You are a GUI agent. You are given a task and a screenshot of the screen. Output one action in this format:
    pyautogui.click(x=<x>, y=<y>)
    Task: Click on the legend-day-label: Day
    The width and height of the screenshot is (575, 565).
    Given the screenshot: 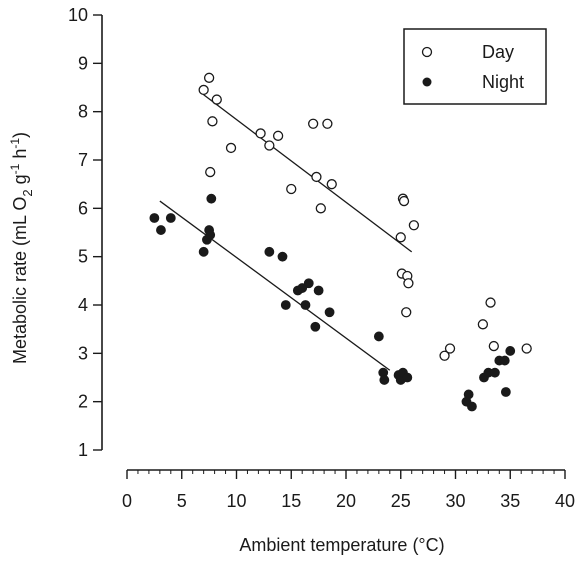 What is the action you would take?
    pyautogui.click(x=498, y=52)
    